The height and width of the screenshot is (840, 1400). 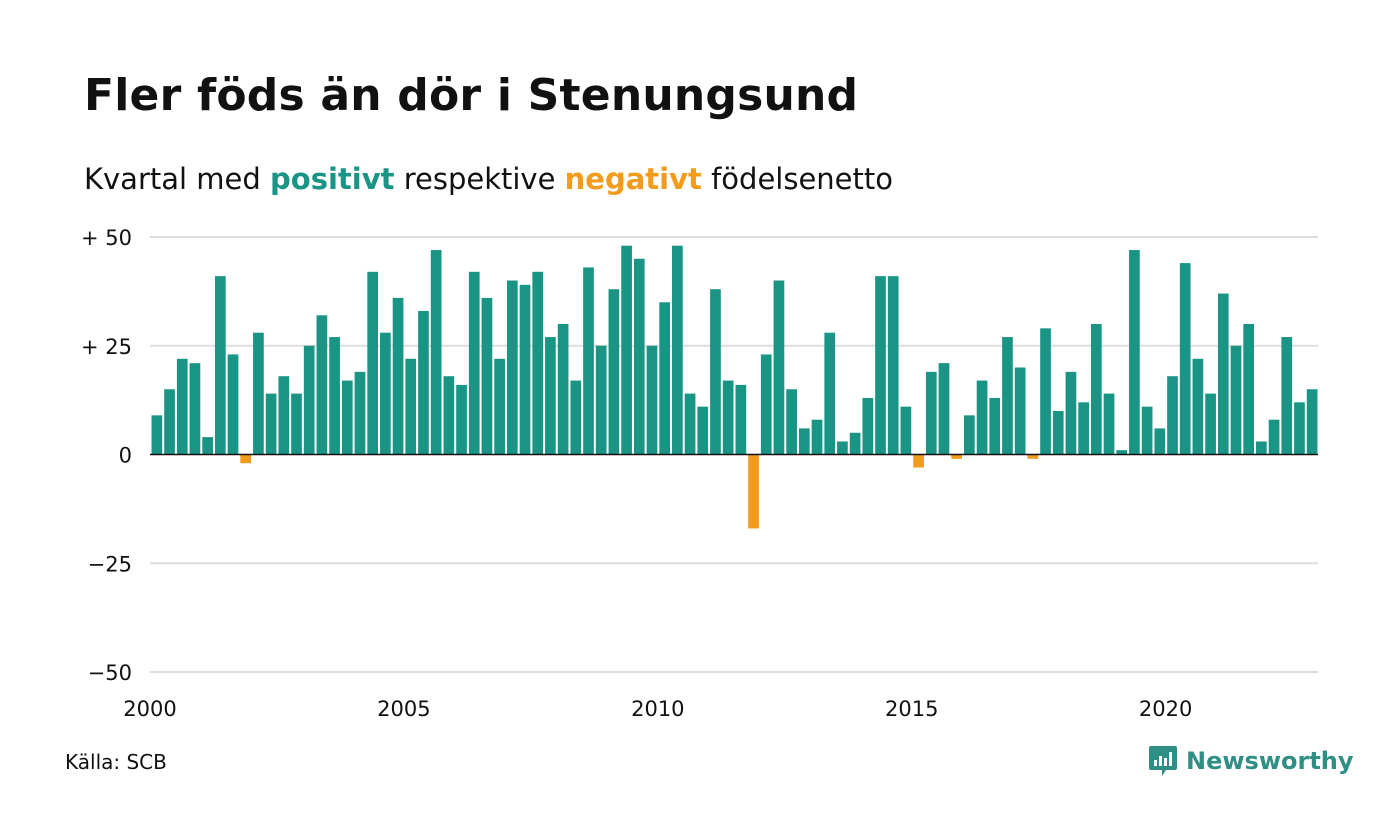 What do you see at coordinates (116, 762) in the screenshot?
I see `source-note: Källa: SCB` at bounding box center [116, 762].